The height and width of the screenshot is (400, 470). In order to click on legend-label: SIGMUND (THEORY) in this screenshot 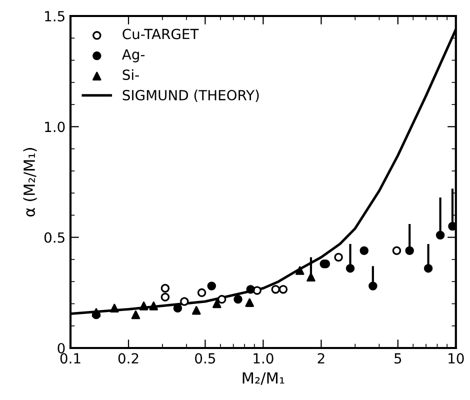, I will do `click(190, 96)`.